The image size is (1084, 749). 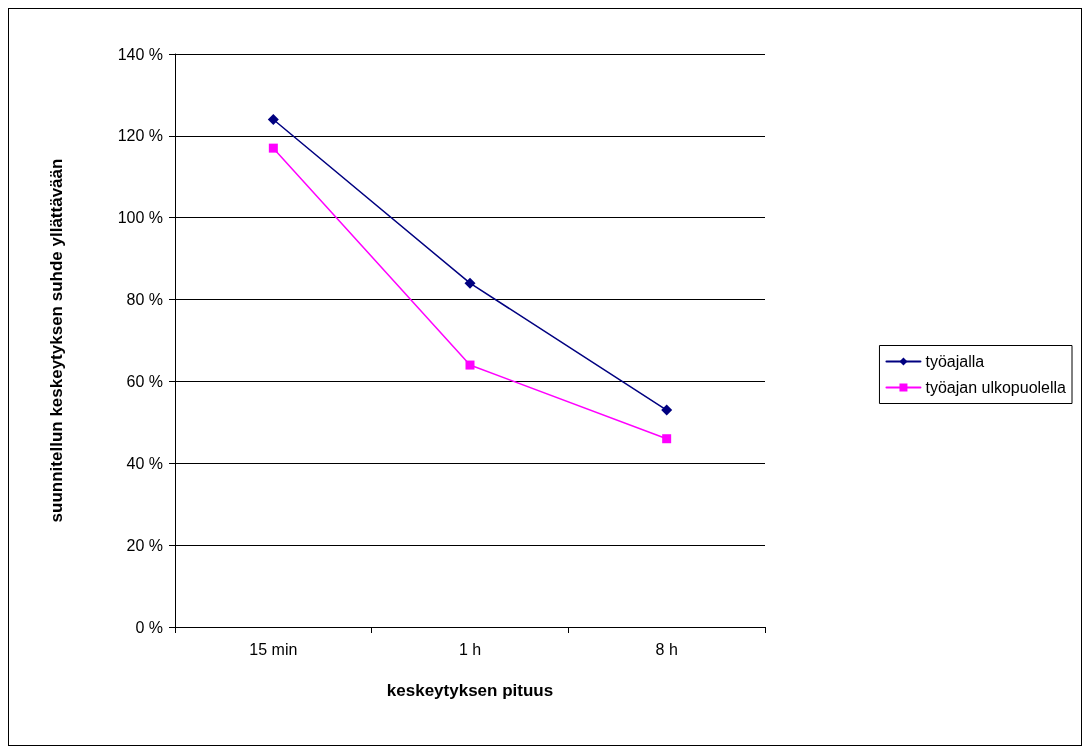 What do you see at coordinates (144, 463) in the screenshot?
I see `y-tick-label: 40 %` at bounding box center [144, 463].